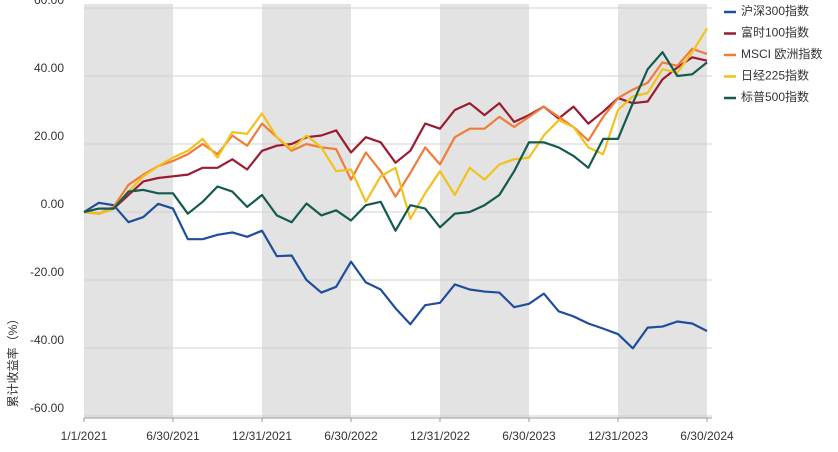 This screenshot has height=452, width=838. What do you see at coordinates (707, 436) in the screenshot?
I see `x-tick-label: 6/30/2024` at bounding box center [707, 436].